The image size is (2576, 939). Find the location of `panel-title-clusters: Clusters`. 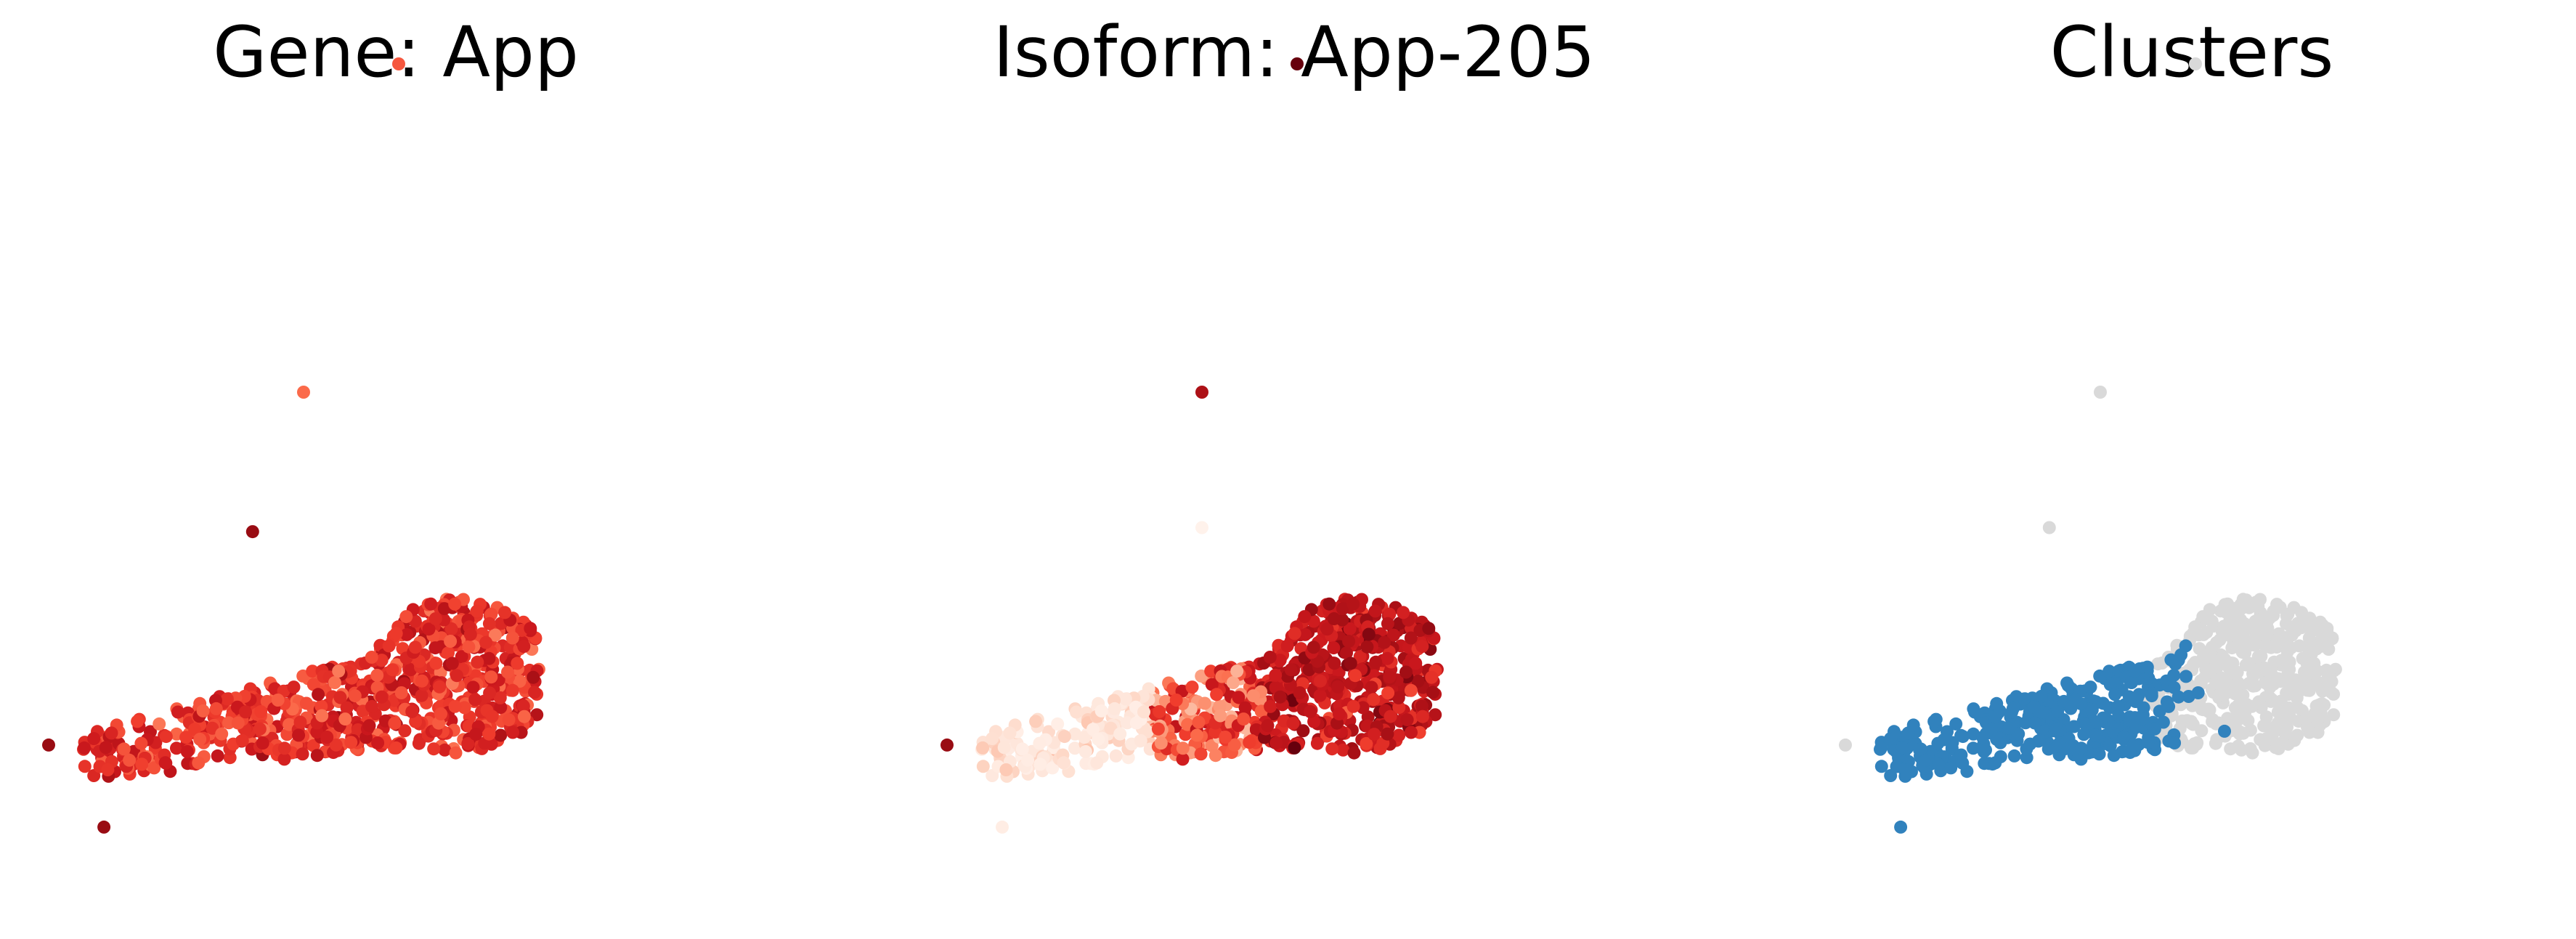

panel-title-clusters: Clusters is located at coordinates (2192, 53).